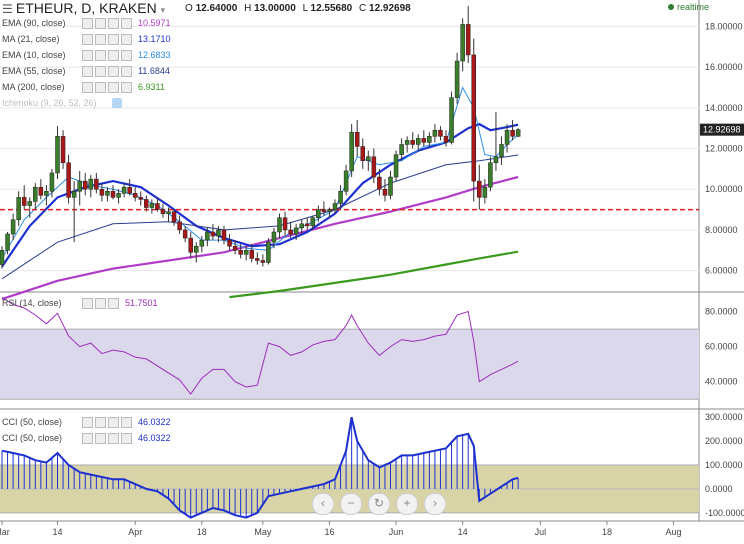 Image resolution: width=744 pixels, height=544 pixels. I want to click on legend-cci-1: CCI (50, close) 46.0322, so click(86, 422).